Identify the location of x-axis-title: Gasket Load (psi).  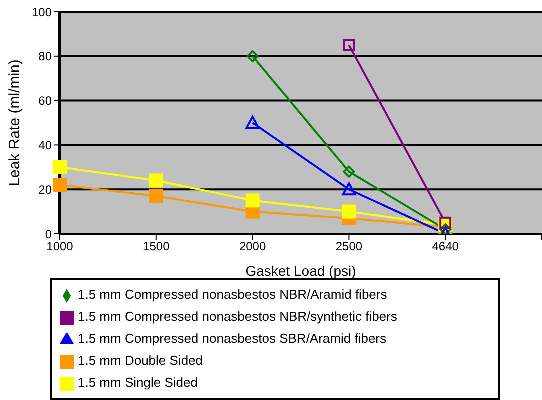
(301, 271).